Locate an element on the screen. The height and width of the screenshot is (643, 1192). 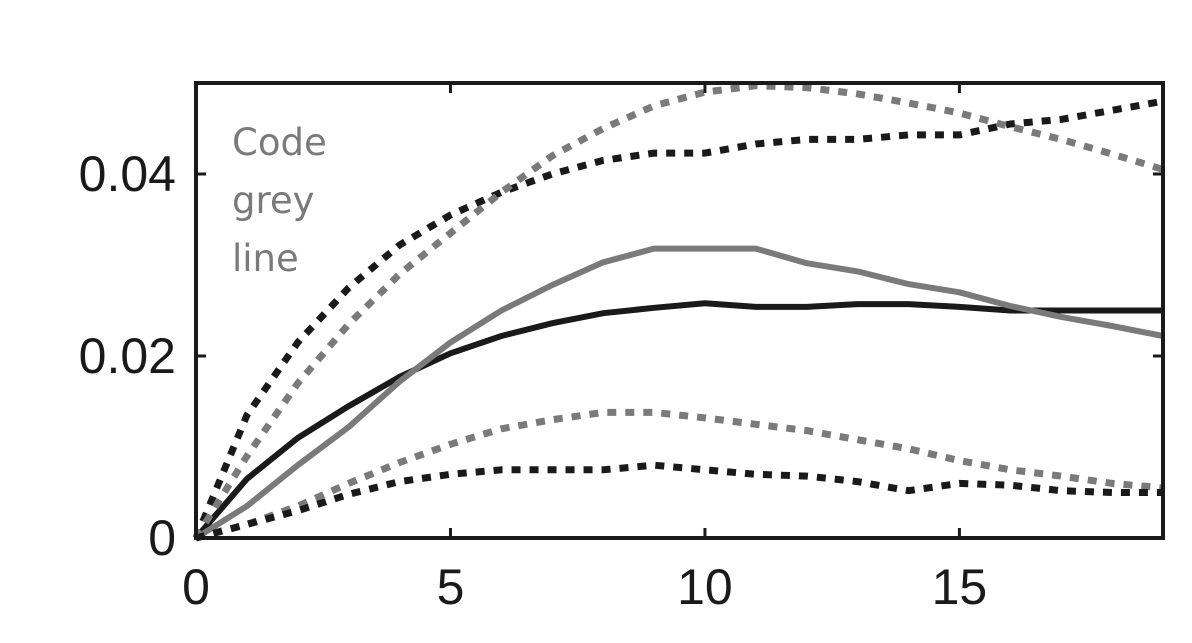
annotation-line: Code is located at coordinates (279, 142).